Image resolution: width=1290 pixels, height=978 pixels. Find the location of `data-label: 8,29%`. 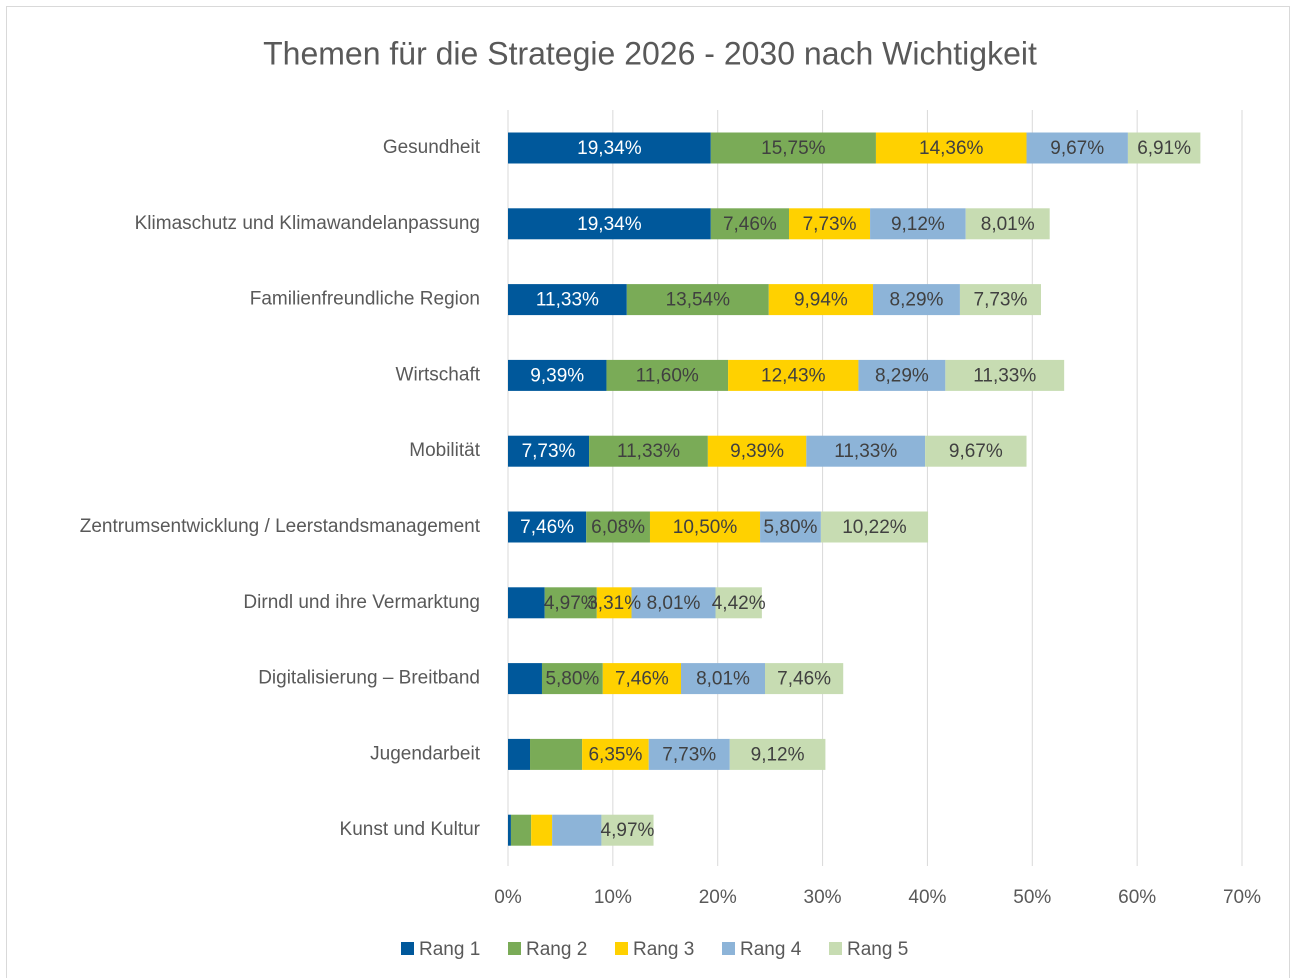

data-label: 8,29% is located at coordinates (917, 300).